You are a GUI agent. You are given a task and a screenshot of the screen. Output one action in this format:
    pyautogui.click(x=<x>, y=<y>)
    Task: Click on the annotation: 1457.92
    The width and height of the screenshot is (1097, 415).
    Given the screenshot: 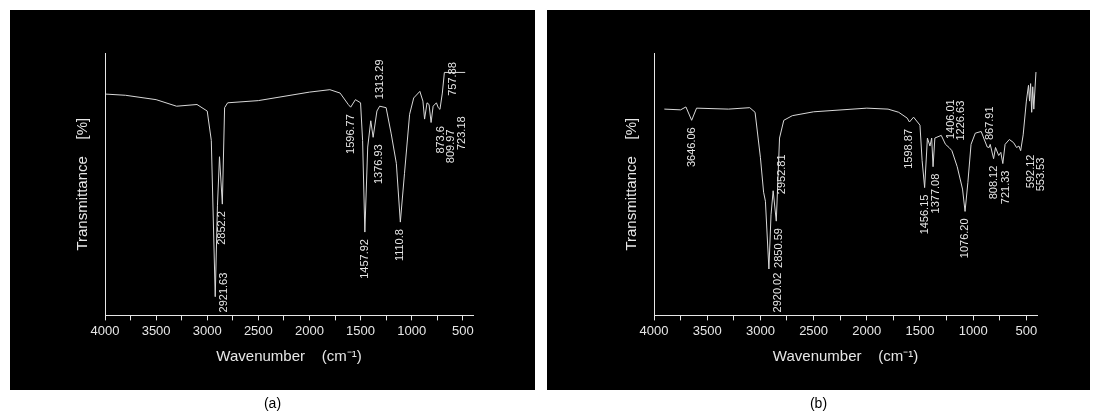 What is the action you would take?
    pyautogui.click(x=363, y=259)
    